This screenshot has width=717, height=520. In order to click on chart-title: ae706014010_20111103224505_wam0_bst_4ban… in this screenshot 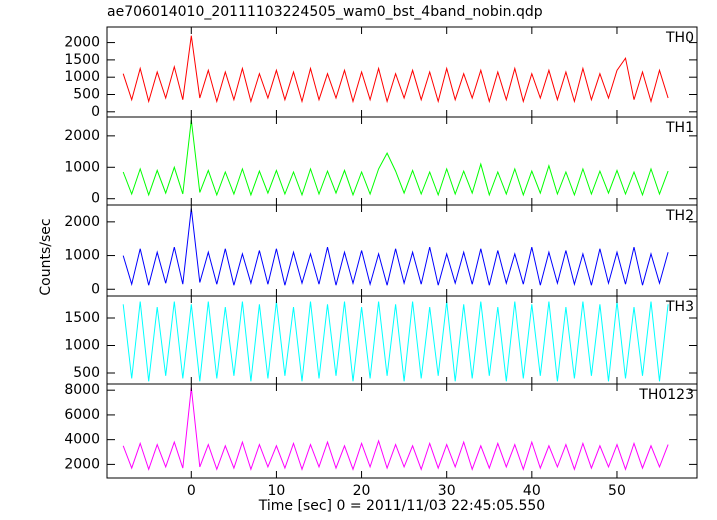, I will do `click(325, 12)`.